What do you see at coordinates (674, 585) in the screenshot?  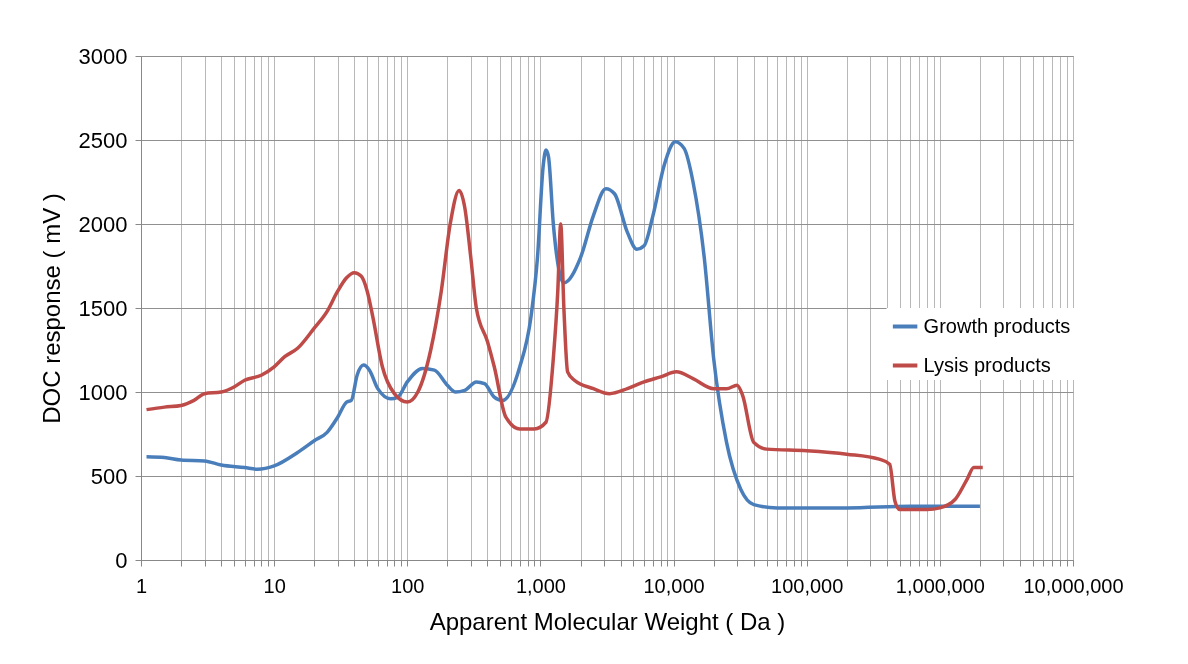 I see `x-tick-label: 10,000` at bounding box center [674, 585].